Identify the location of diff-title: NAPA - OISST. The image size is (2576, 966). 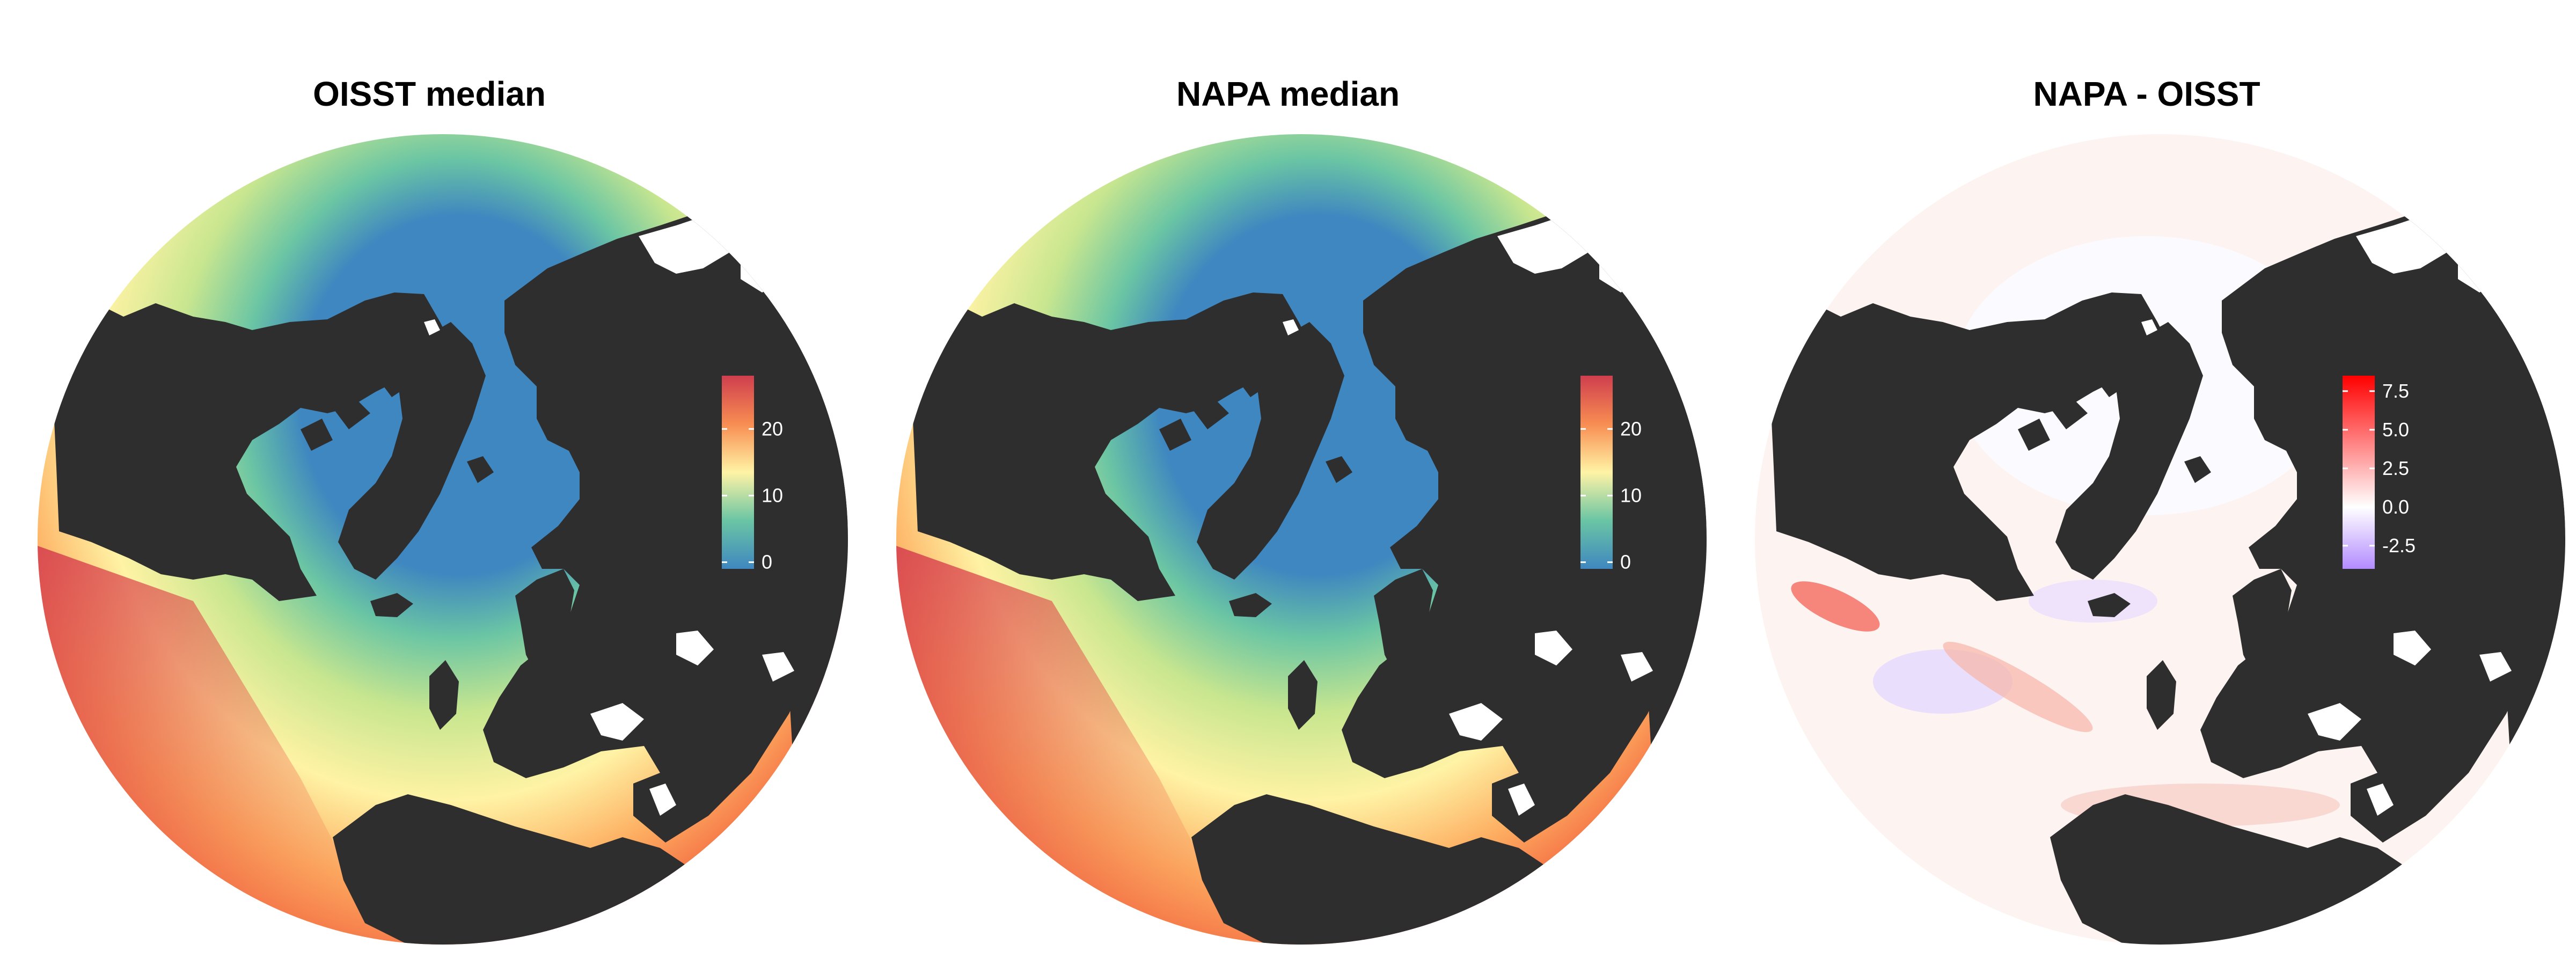
(2146, 94).